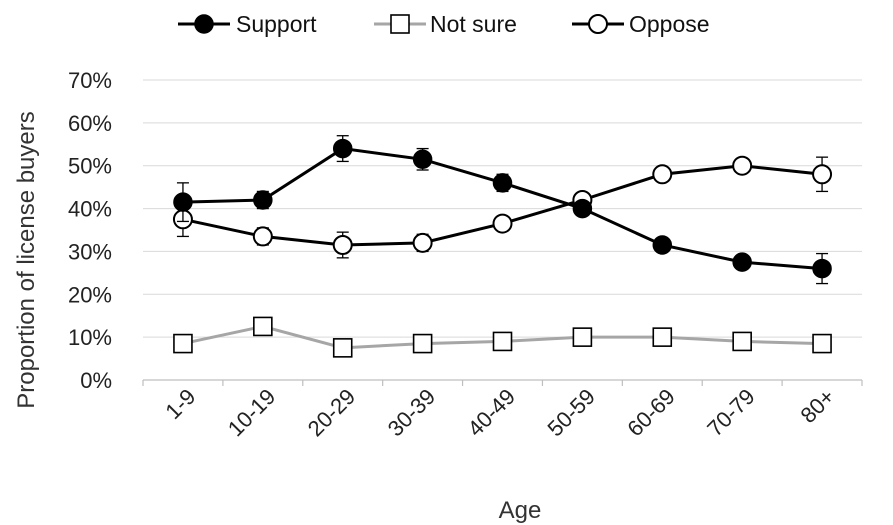 The image size is (893, 525). I want to click on legend-label: Oppose, so click(669, 24).